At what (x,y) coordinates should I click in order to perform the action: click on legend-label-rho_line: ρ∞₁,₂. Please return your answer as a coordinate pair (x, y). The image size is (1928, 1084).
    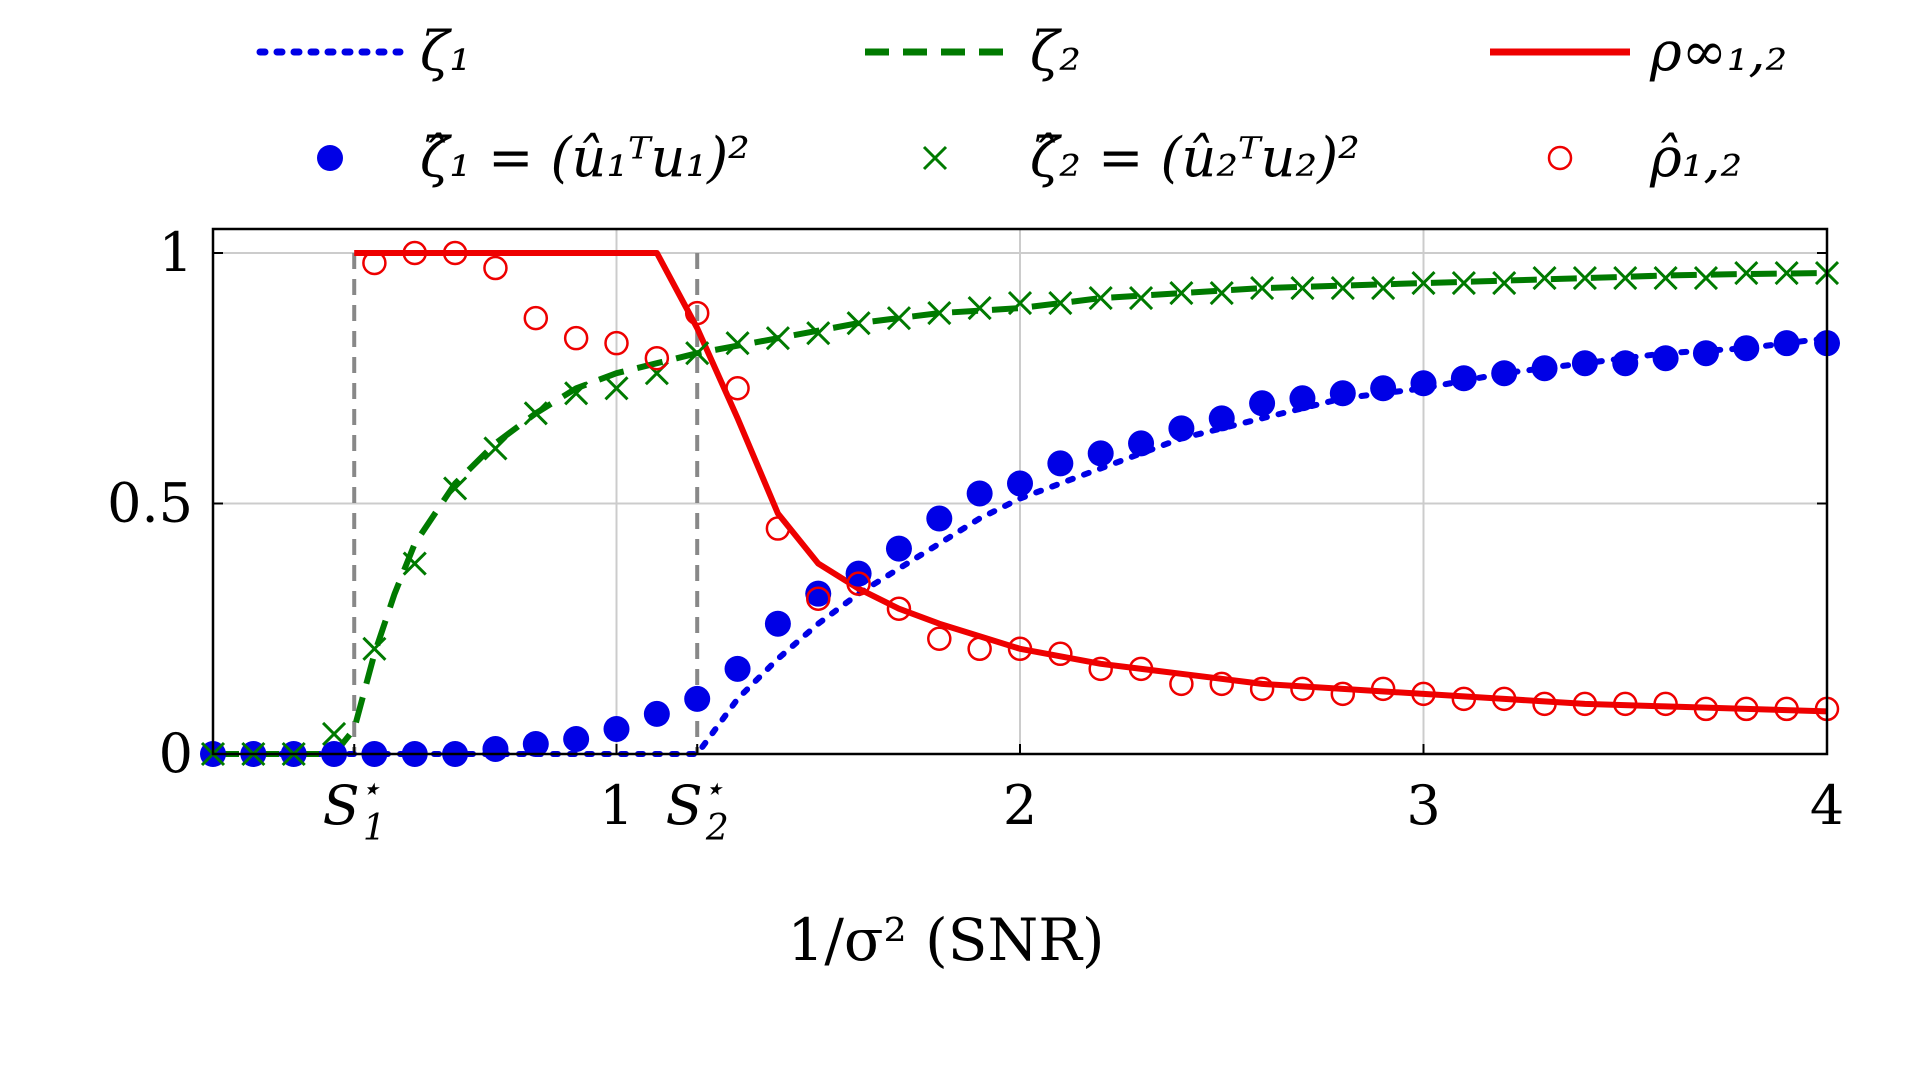
    Looking at the image, I should click on (1718, 51).